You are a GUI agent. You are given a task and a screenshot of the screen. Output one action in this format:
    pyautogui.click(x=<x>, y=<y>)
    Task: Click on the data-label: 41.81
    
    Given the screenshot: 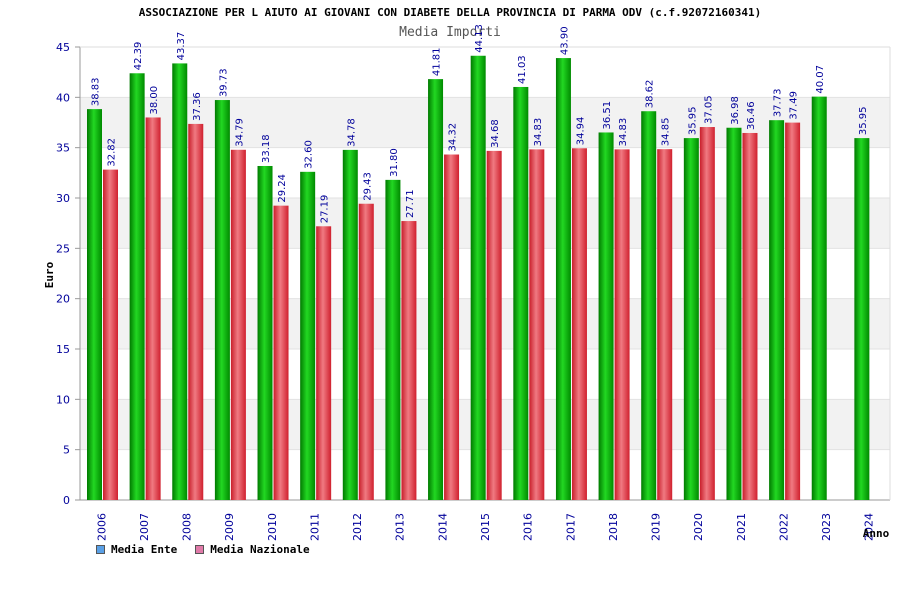 What is the action you would take?
    pyautogui.click(x=437, y=61)
    